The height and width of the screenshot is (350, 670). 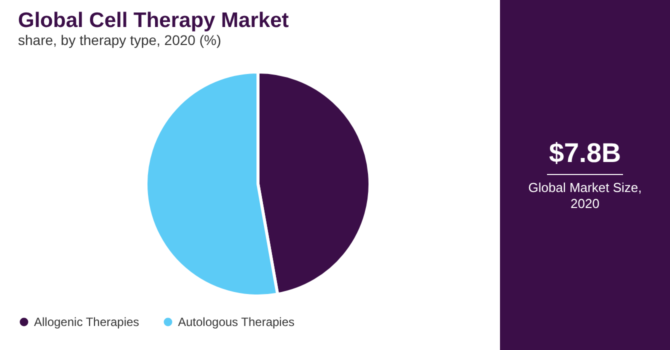 I want to click on chart-title: Global Cell Therapy Market, so click(x=153, y=20).